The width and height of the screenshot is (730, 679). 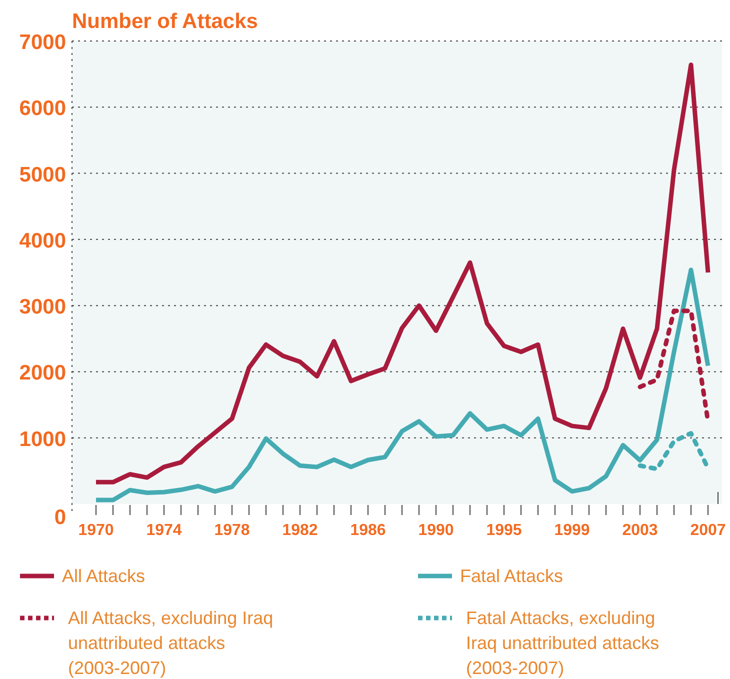 I want to click on legend-label: Fatal Attacks, so click(x=512, y=576).